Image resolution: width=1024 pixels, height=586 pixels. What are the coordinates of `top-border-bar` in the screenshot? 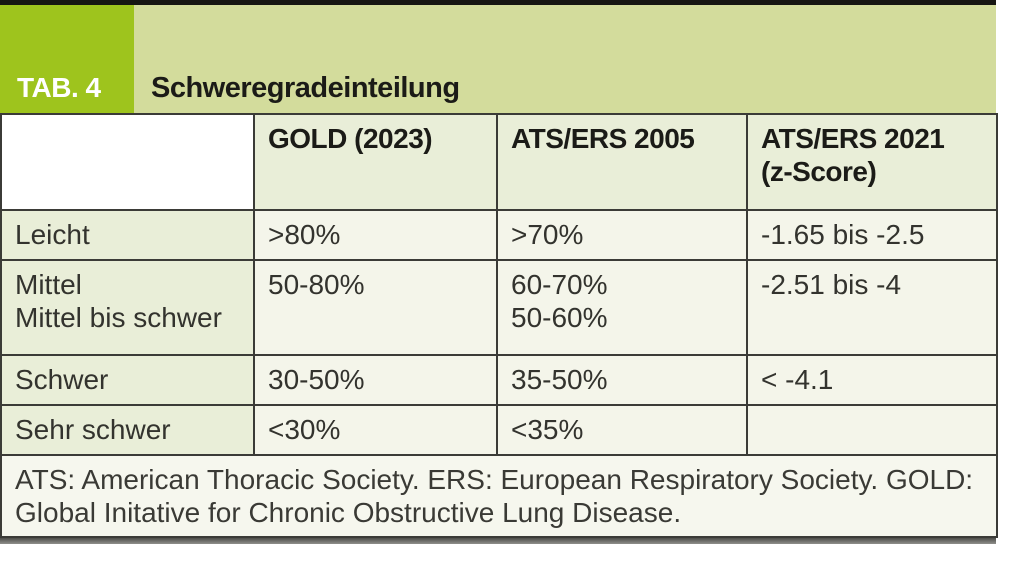 It's located at (498, 2).